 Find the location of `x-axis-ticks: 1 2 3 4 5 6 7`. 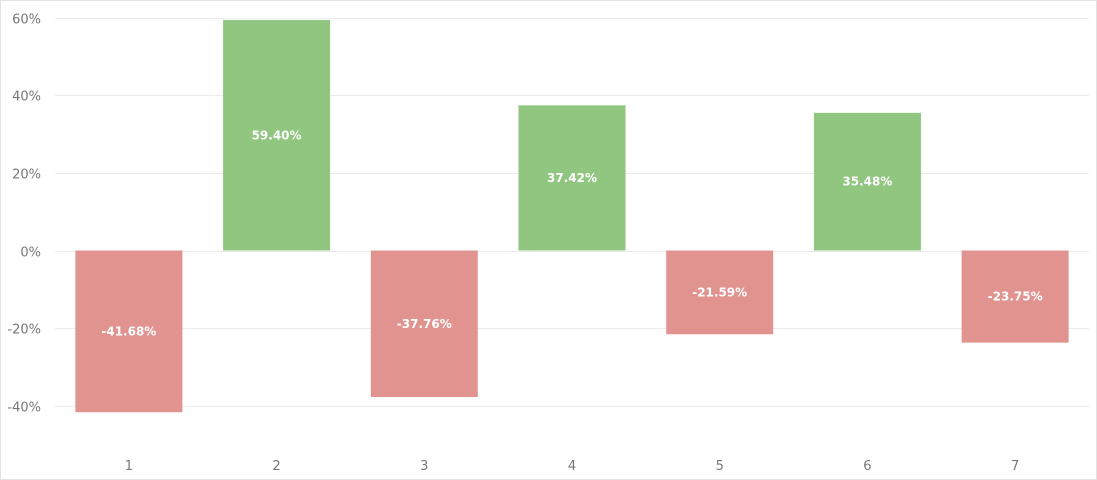

x-axis-ticks: 1 2 3 4 5 6 7 is located at coordinates (572, 466).